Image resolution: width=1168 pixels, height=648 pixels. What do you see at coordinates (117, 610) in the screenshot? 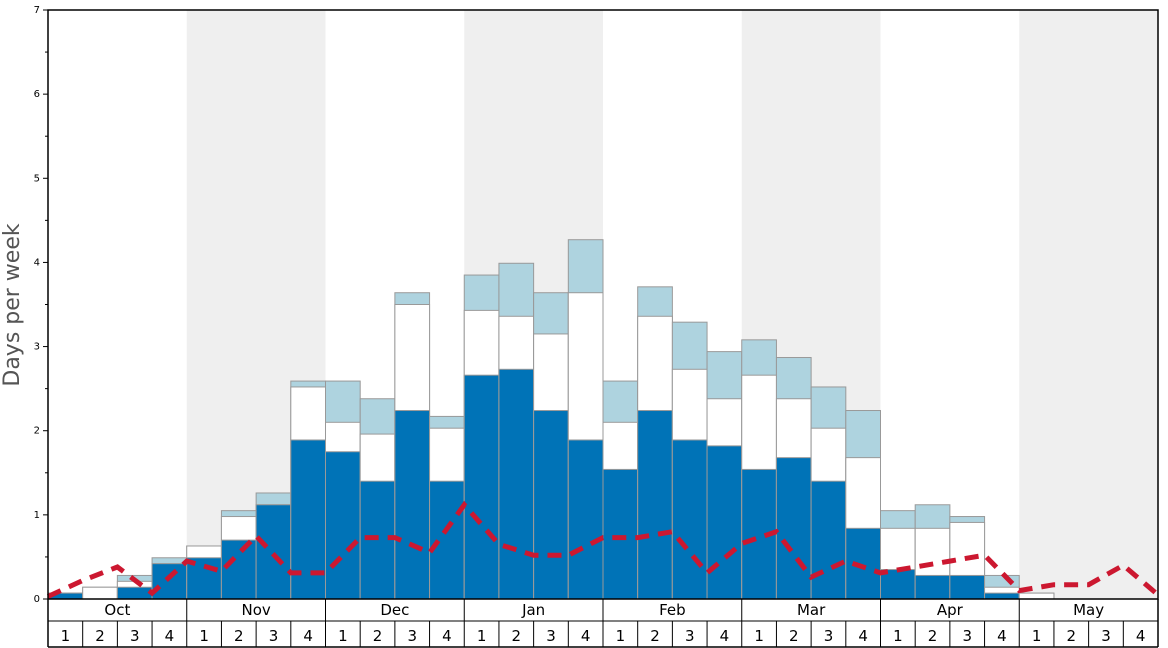
I see `month-label: Oct` at bounding box center [117, 610].